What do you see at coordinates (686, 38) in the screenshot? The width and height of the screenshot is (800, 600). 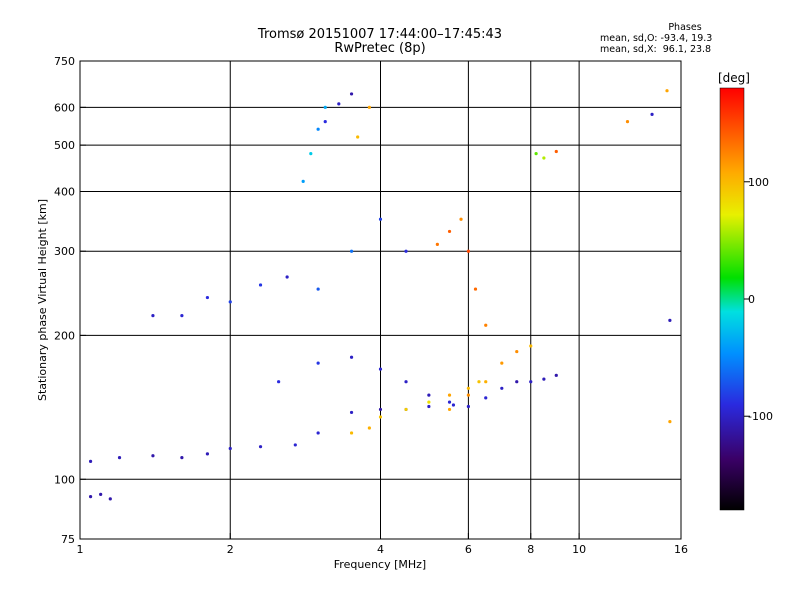 I see `phase-o-values: -93.4, 19.3` at bounding box center [686, 38].